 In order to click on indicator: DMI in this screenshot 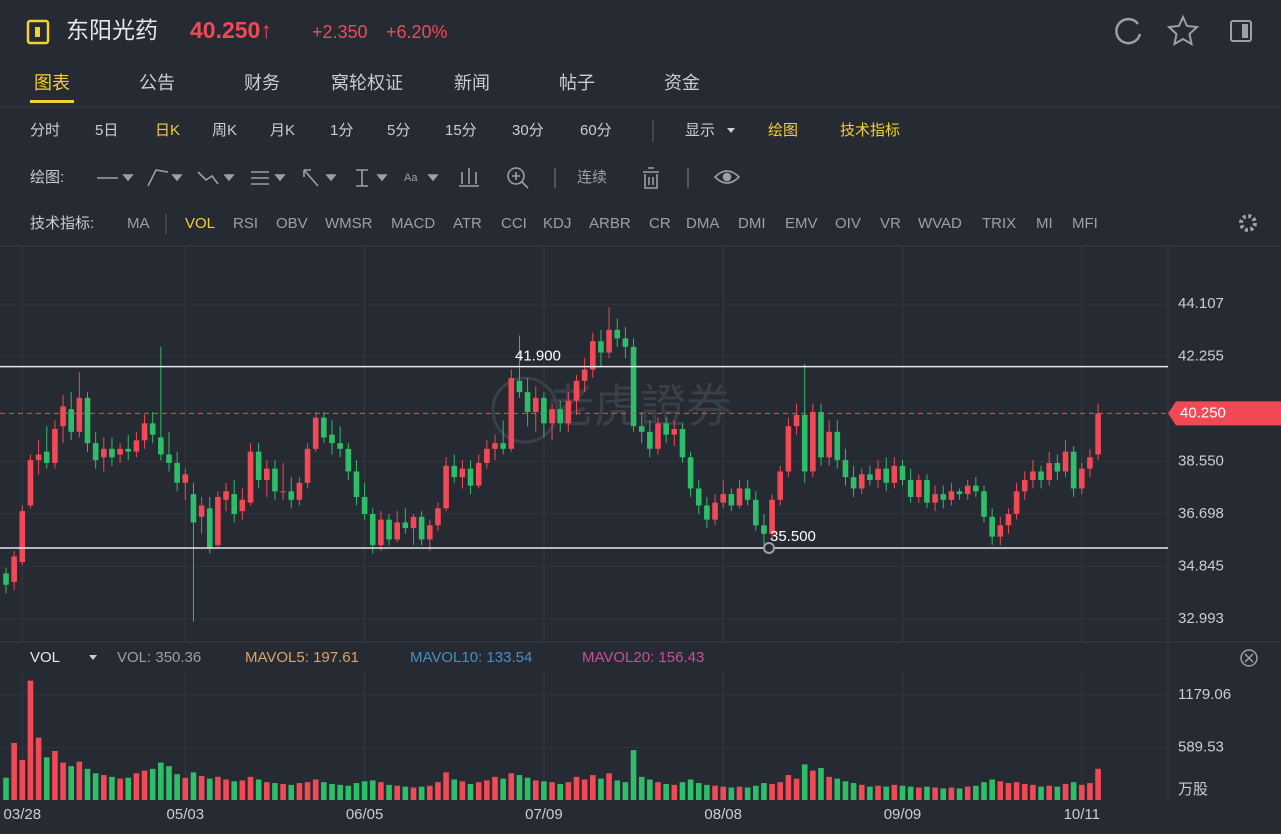, I will do `click(752, 223)`.